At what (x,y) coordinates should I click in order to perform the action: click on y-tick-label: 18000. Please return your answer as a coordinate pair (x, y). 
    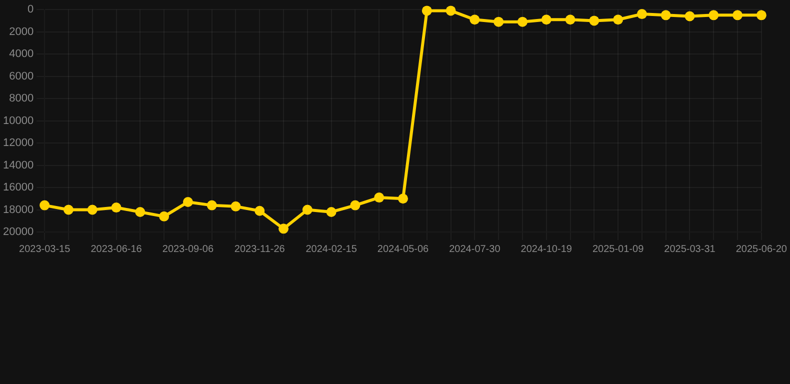
    Looking at the image, I should click on (18, 210).